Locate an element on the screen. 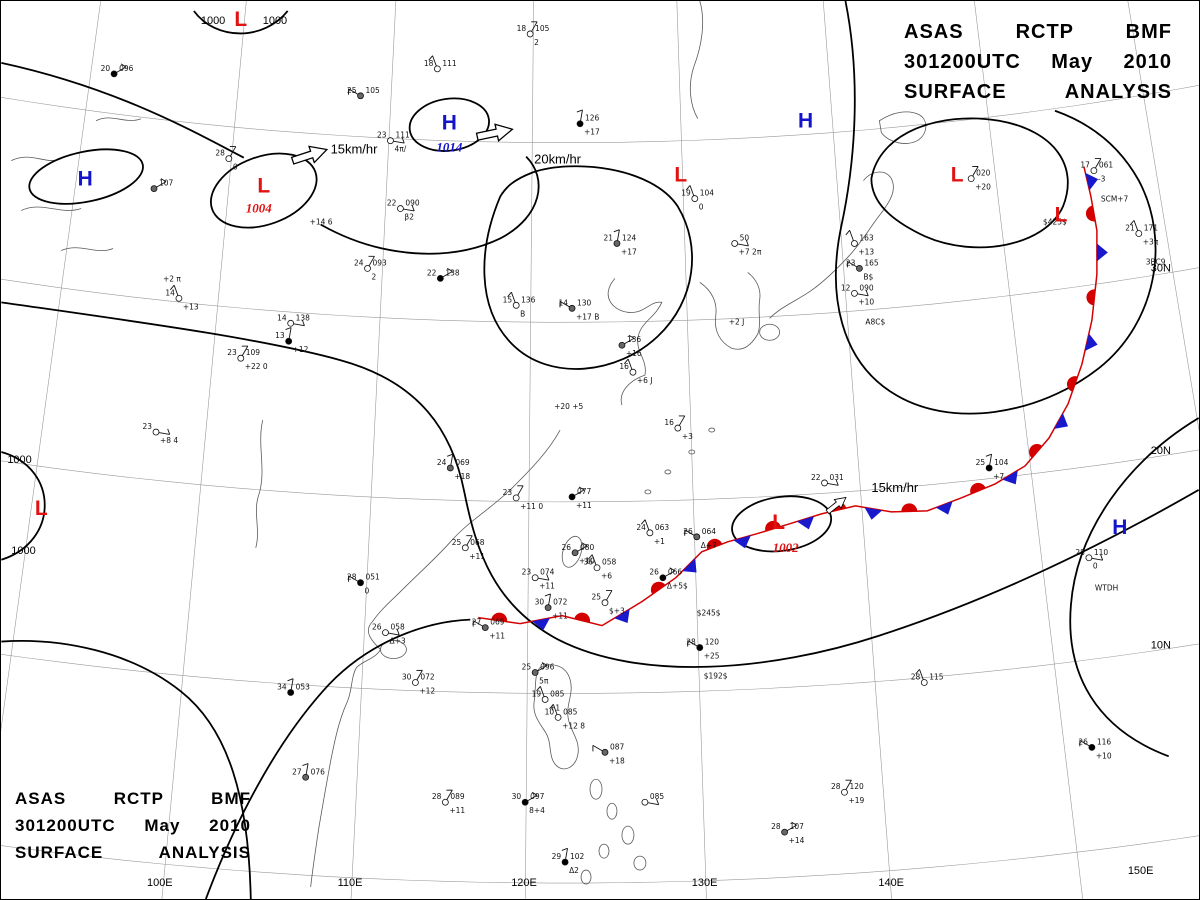  high-pressure-symbol: H is located at coordinates (805, 121).